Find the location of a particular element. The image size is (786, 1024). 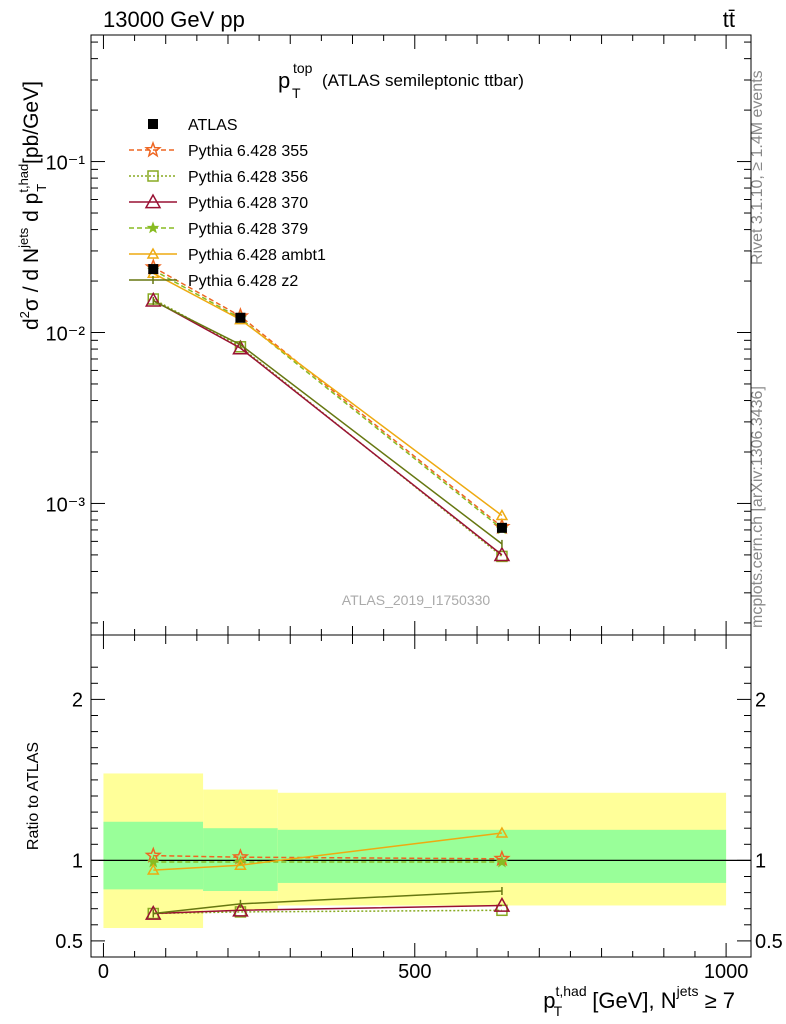

main-series-layer is located at coordinates (327, 410).